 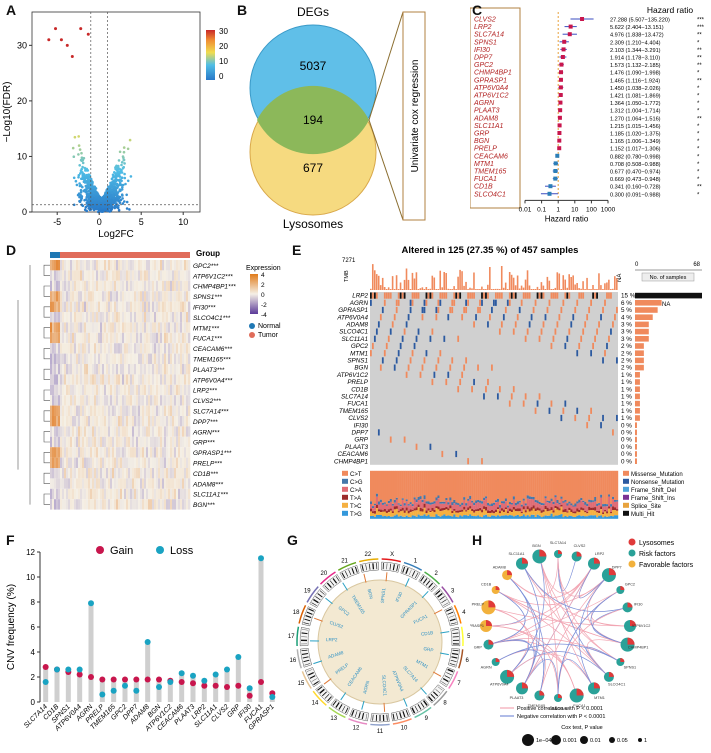 What do you see at coordinates (635, 135) in the screenshot?
I see `hr-text: 1.185 (1.020−1.375)` at bounding box center [635, 135].